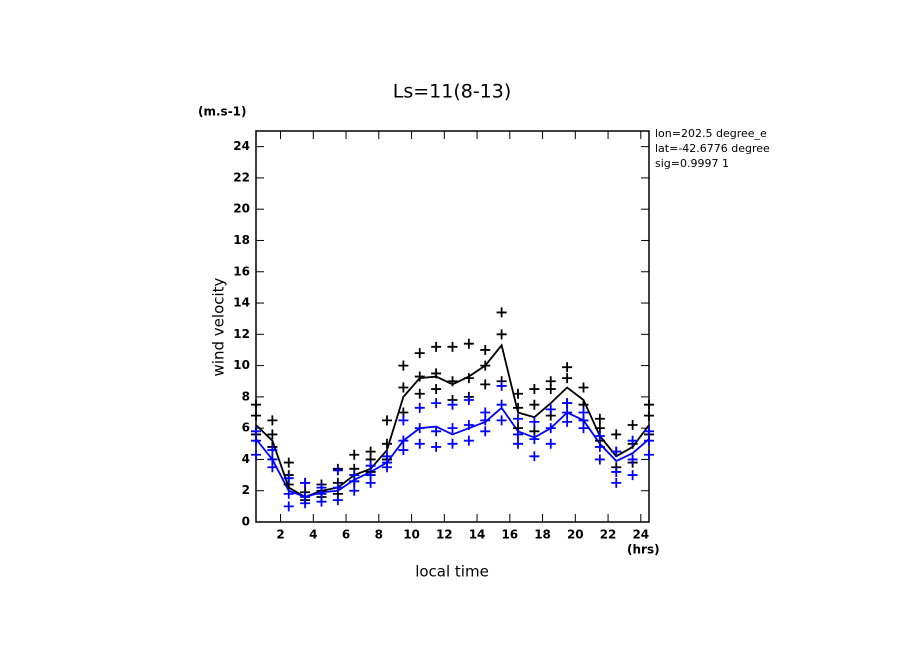 This screenshot has width=904, height=654. Describe the element at coordinates (346, 535) in the screenshot. I see `x-tick-label: 6` at that location.